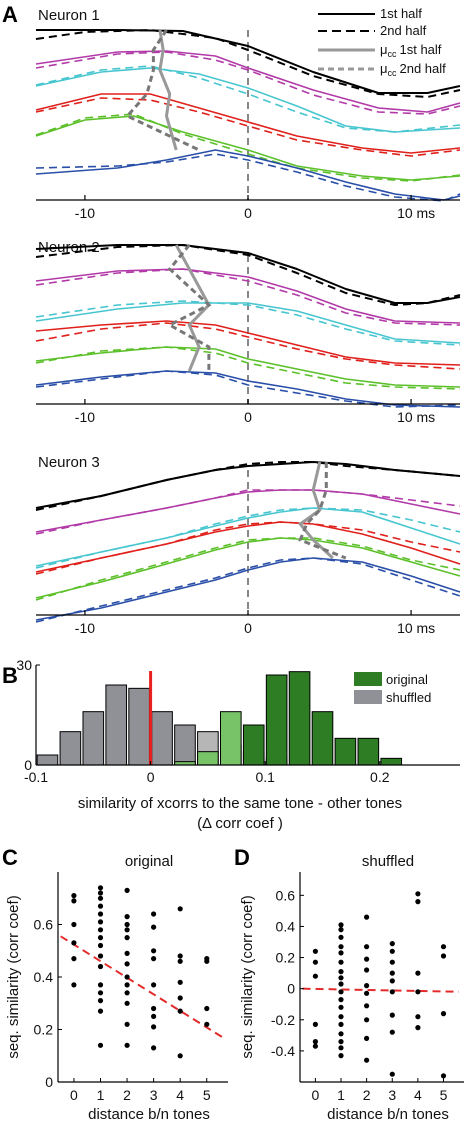  What do you see at coordinates (154, 1095) in the screenshot?
I see `scatter-c-x-tick-label: 3` at bounding box center [154, 1095].